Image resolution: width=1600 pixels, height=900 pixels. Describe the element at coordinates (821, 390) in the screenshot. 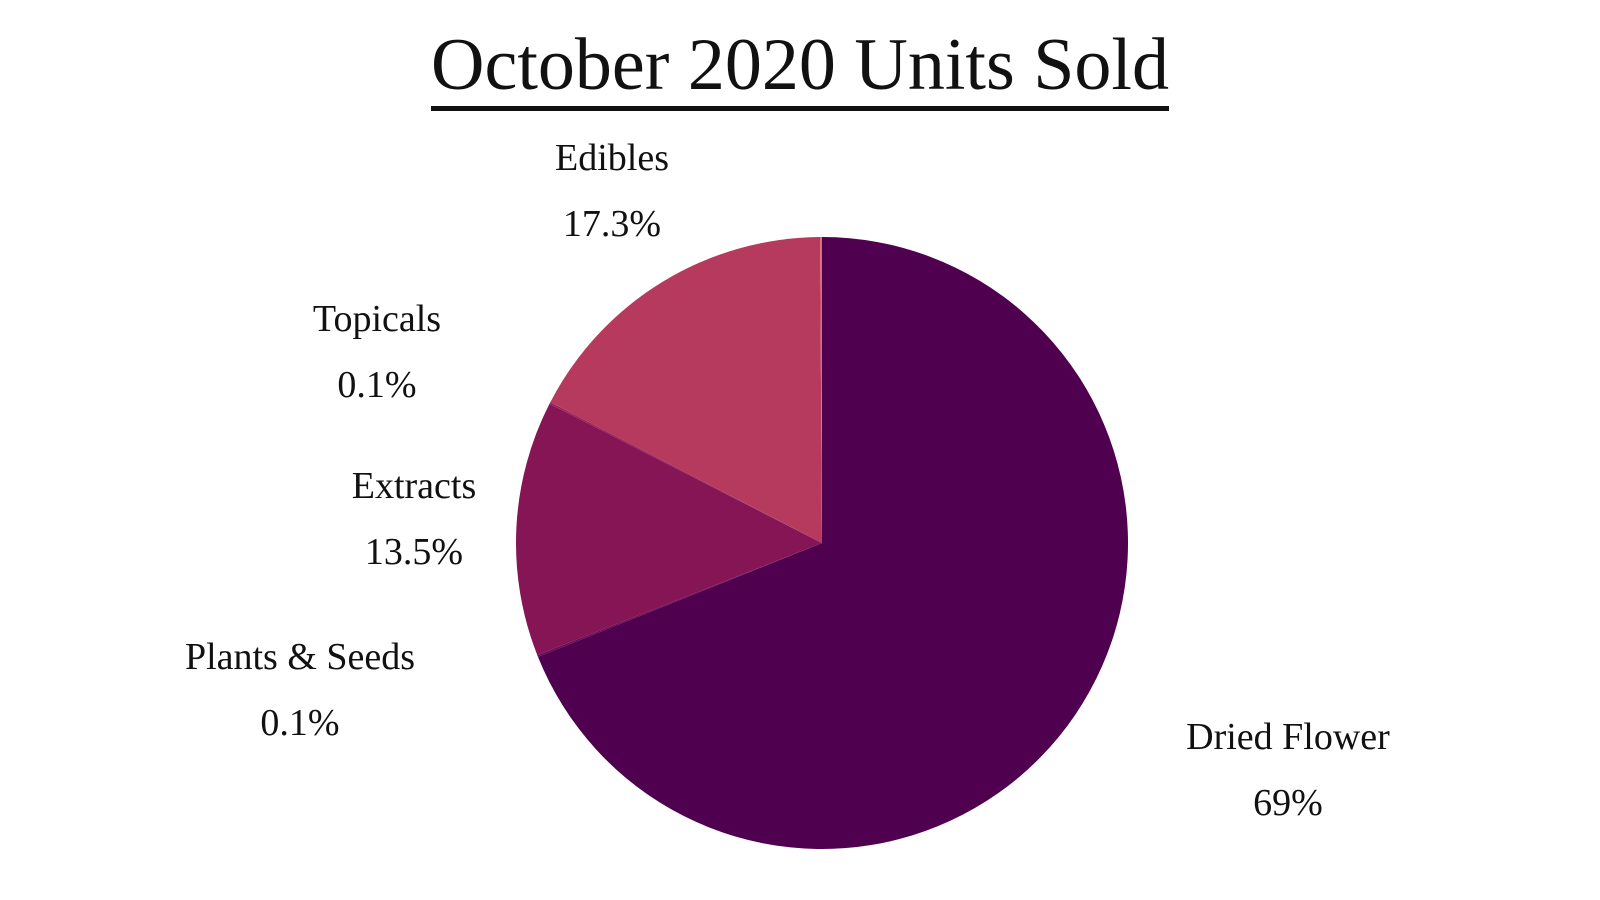

I see `pie-slice-other` at that location.